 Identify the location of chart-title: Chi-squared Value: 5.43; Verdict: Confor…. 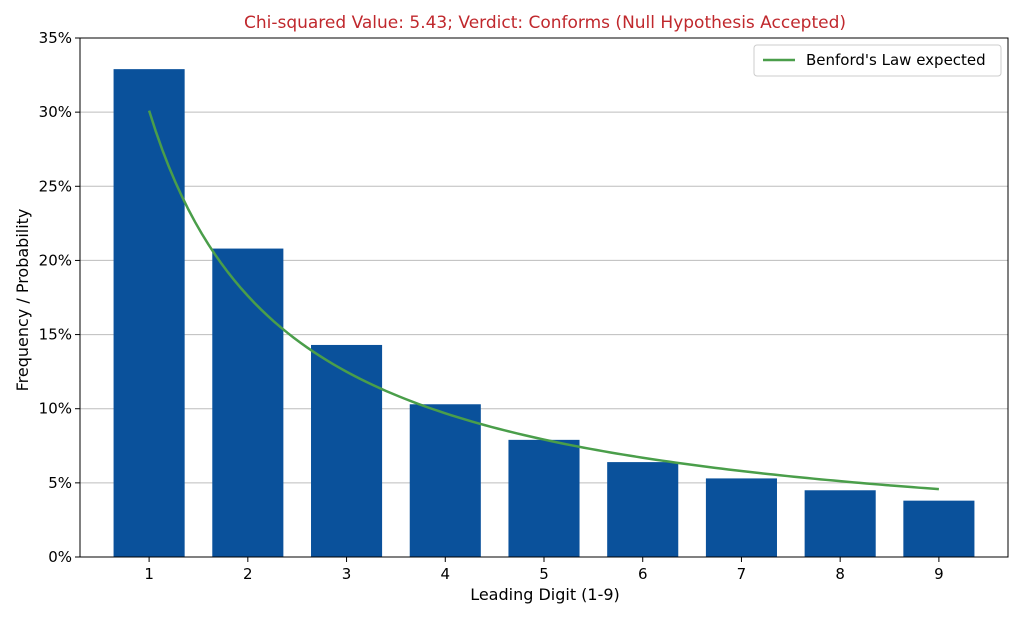
(545, 23).